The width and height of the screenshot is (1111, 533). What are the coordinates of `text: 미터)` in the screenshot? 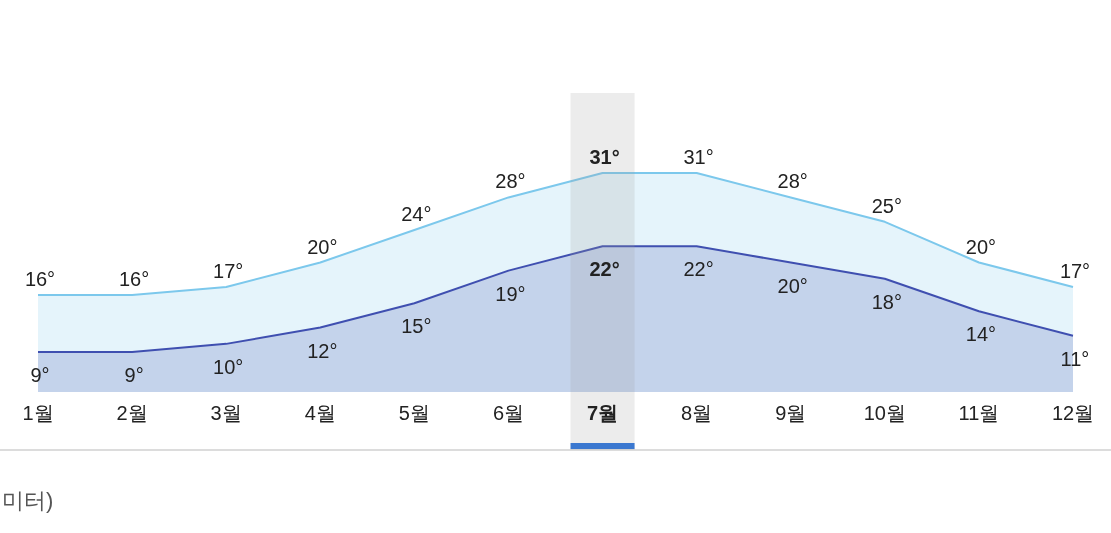 It's located at (28, 500).